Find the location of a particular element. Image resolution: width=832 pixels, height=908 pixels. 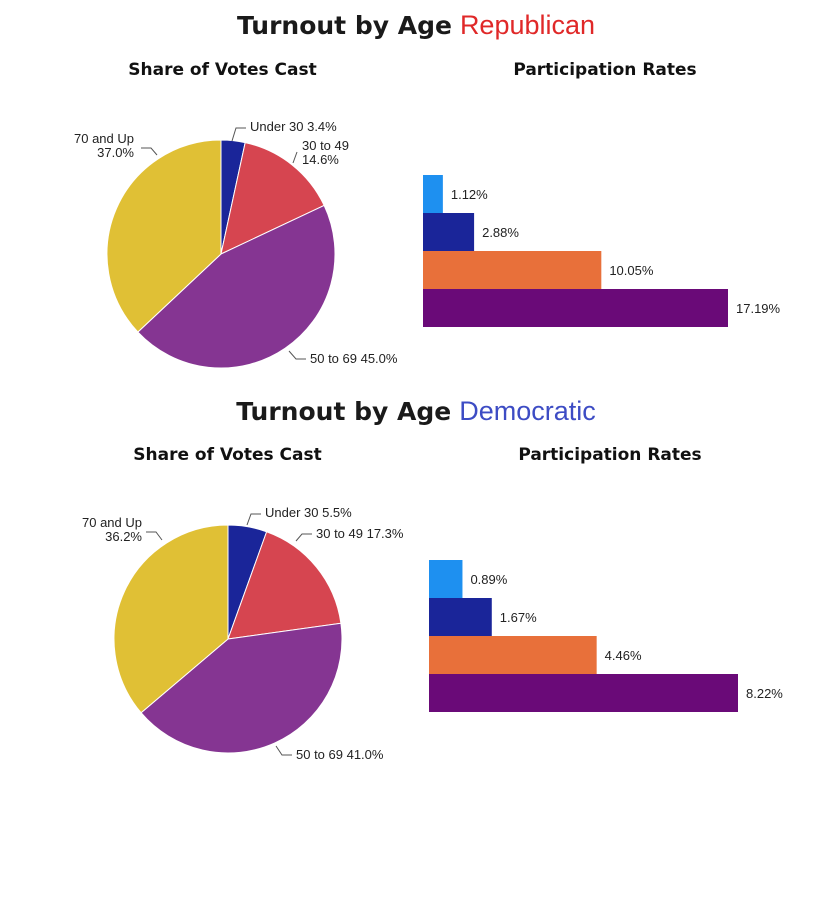

pie-label-under-30: Under 30 3.4% is located at coordinates (293, 126).